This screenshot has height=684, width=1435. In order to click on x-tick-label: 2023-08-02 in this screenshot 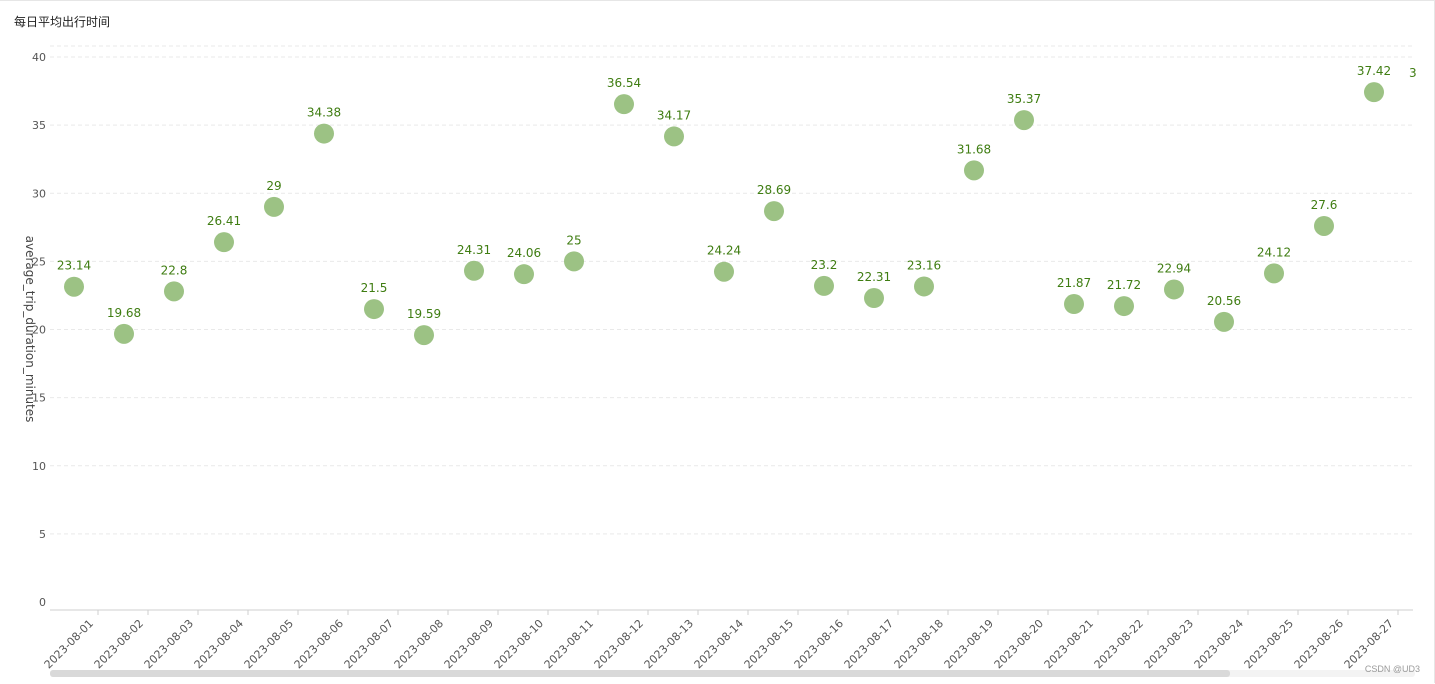, I will do `click(119, 644)`.